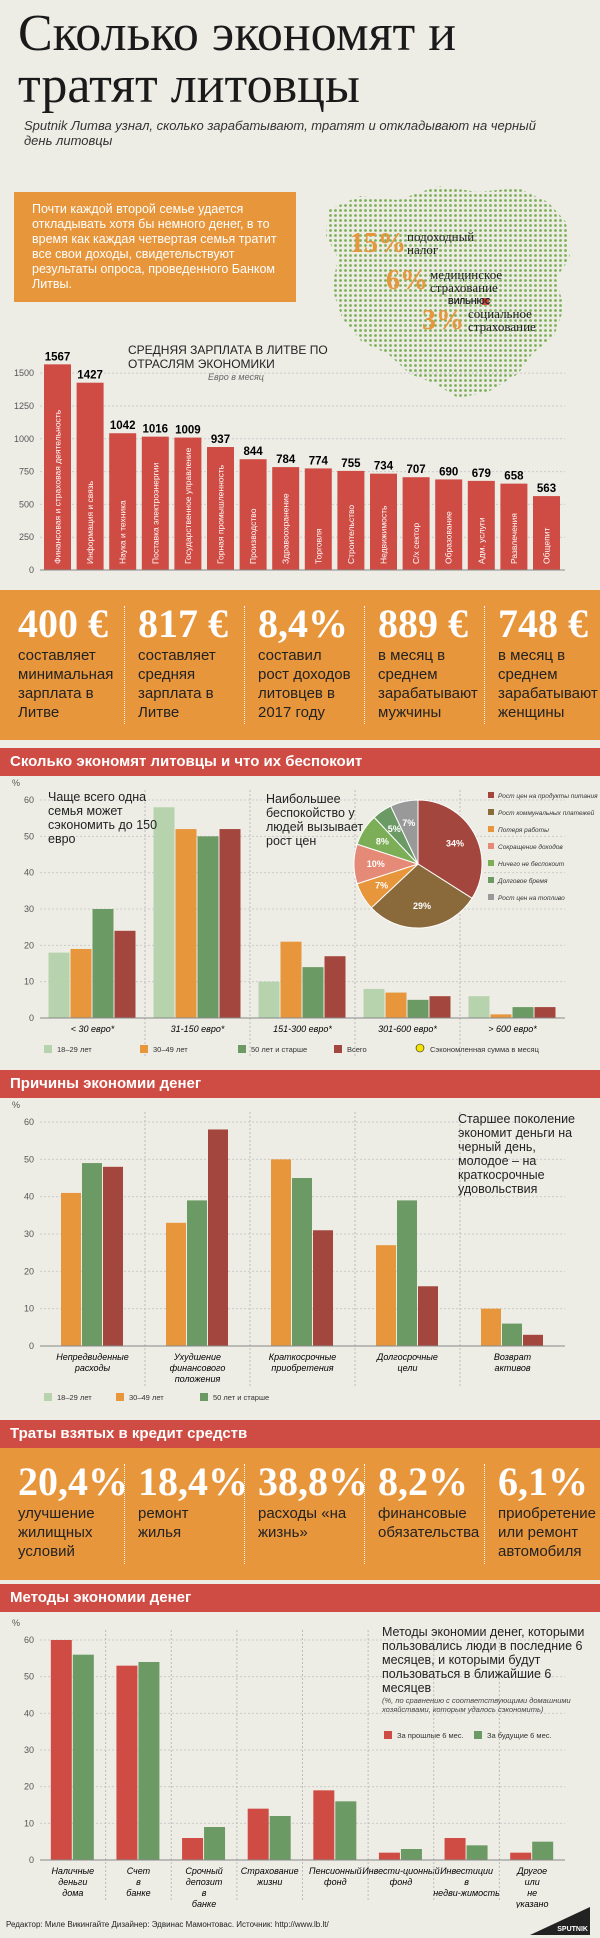 This screenshot has width=600, height=1938. Describe the element at coordinates (469, 301) in the screenshot. I see `map-city-label: ВИЛЬНЮС` at that location.